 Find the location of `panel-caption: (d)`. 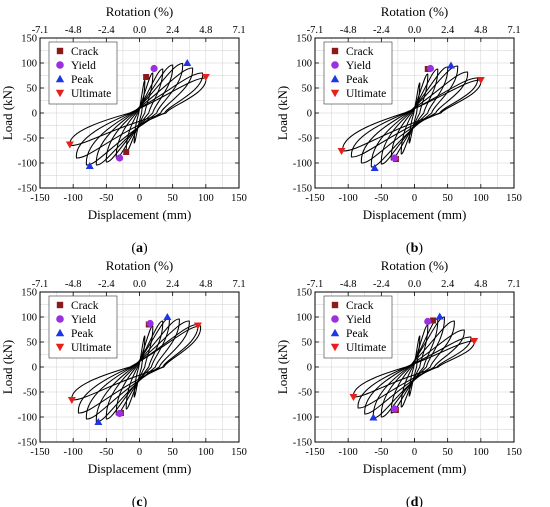

panel-caption: (d) is located at coordinates (414, 501).